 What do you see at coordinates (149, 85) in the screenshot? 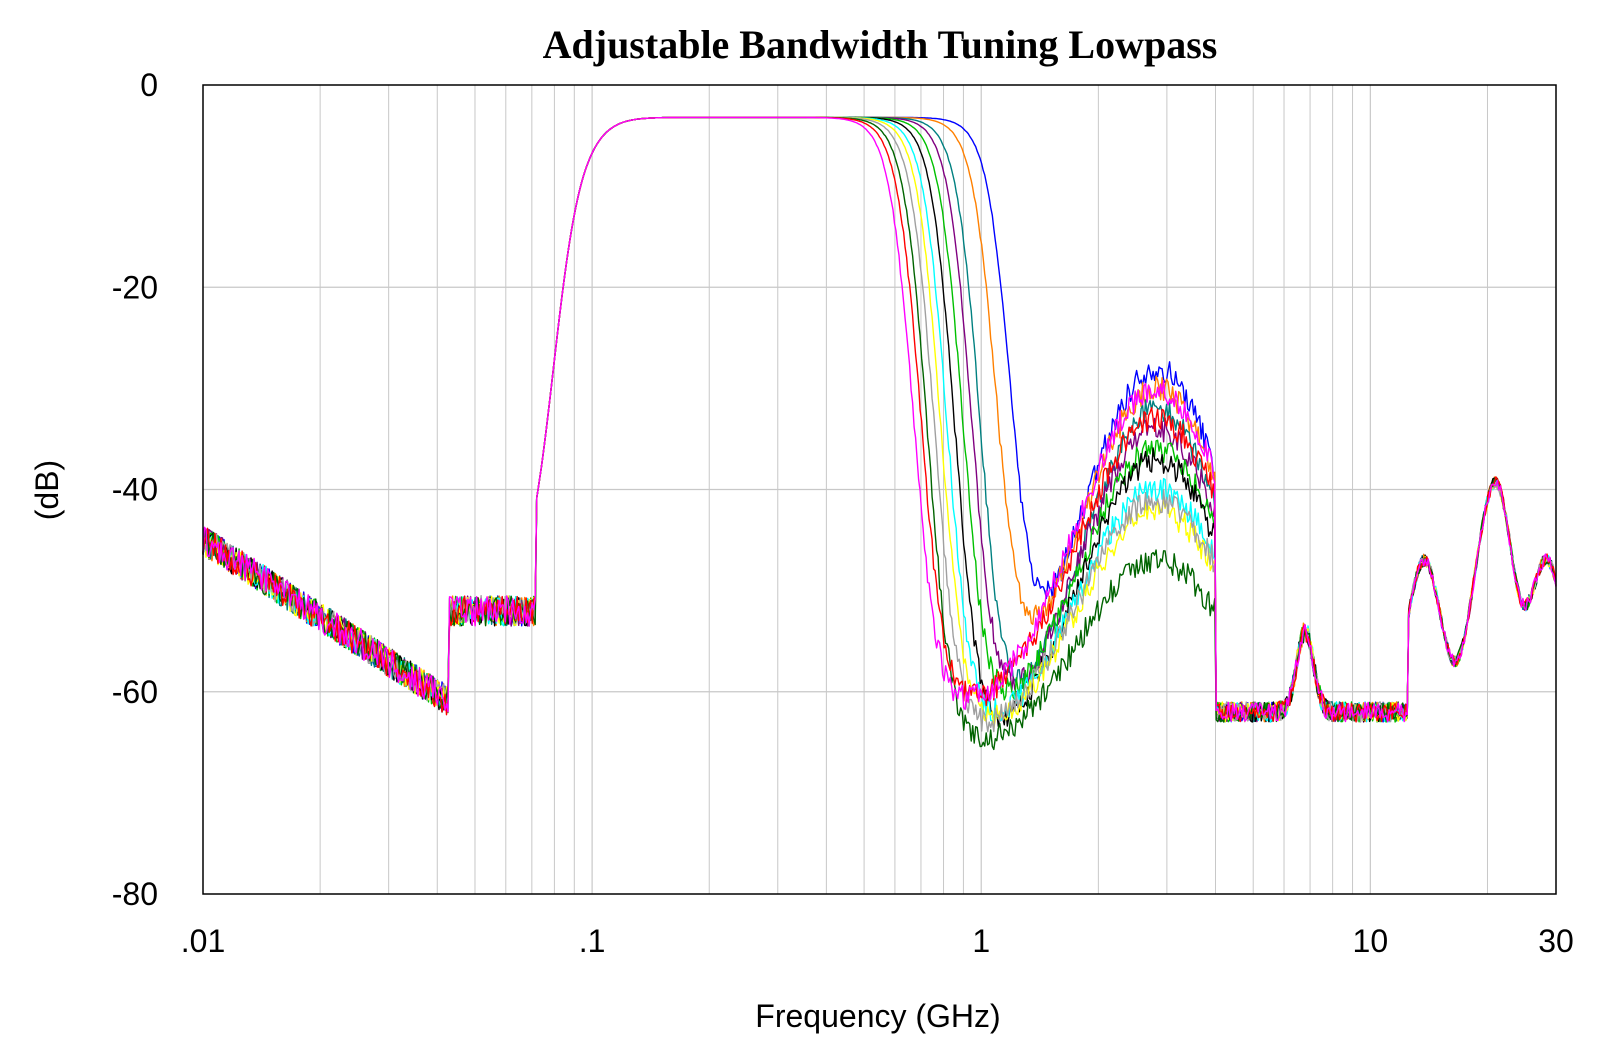
I see `y-tick-label: 0` at bounding box center [149, 85].